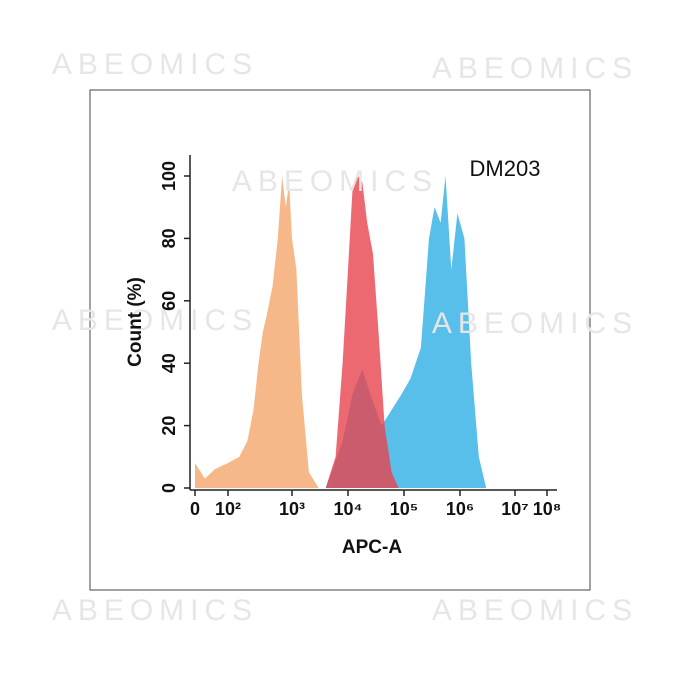  I want to click on y-tick-label: 100, so click(169, 176).